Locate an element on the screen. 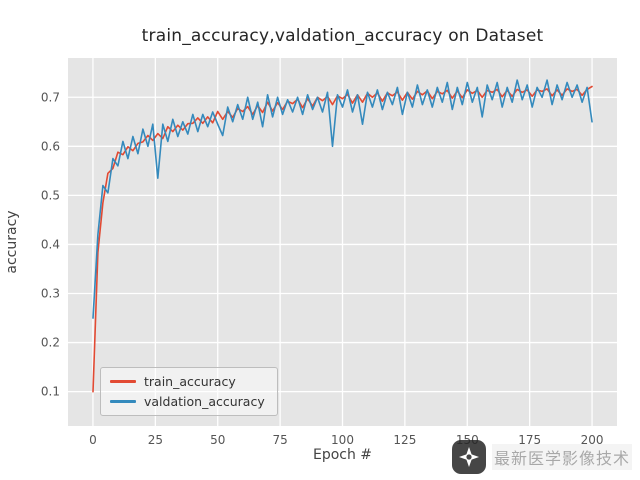  x-tick-label: 25 is located at coordinates (155, 440).